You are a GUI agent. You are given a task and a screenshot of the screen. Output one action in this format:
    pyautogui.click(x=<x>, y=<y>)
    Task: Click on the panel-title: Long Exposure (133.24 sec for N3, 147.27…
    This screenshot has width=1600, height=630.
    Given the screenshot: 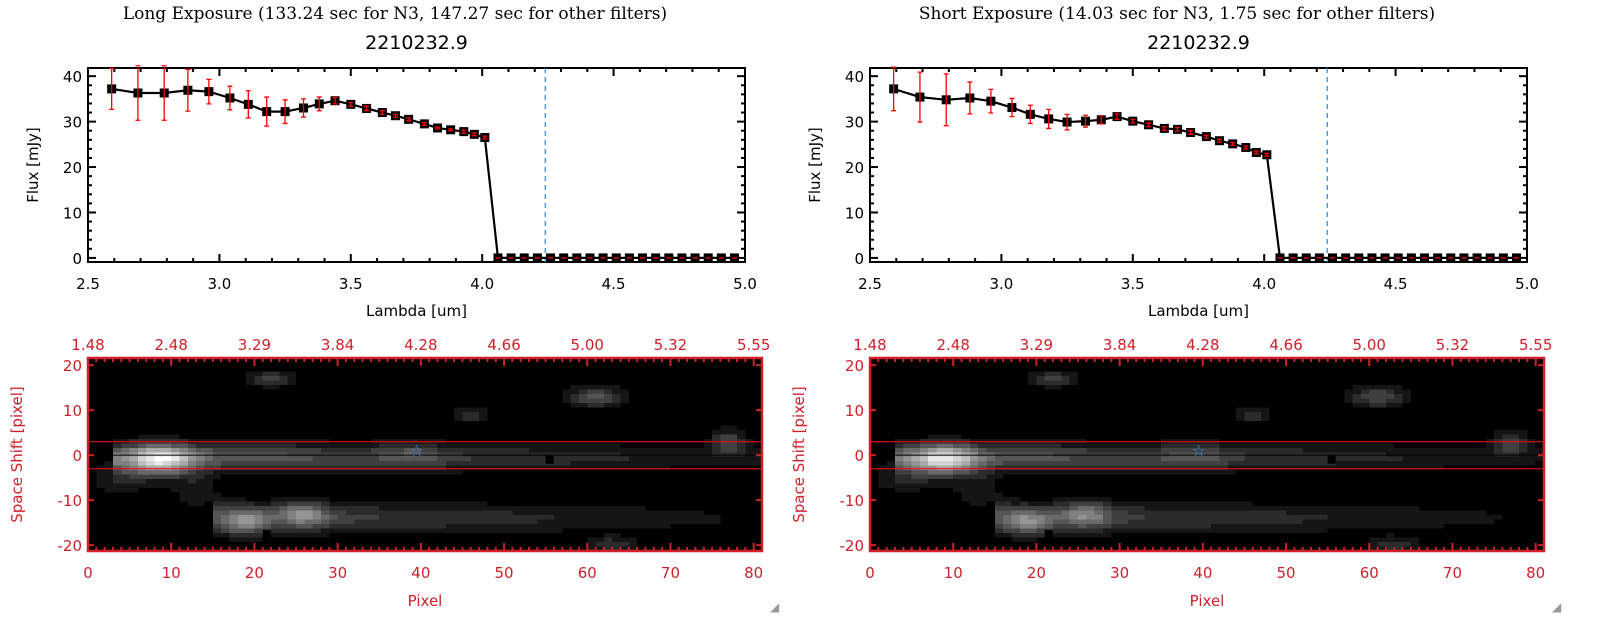 What is the action you would take?
    pyautogui.click(x=395, y=14)
    